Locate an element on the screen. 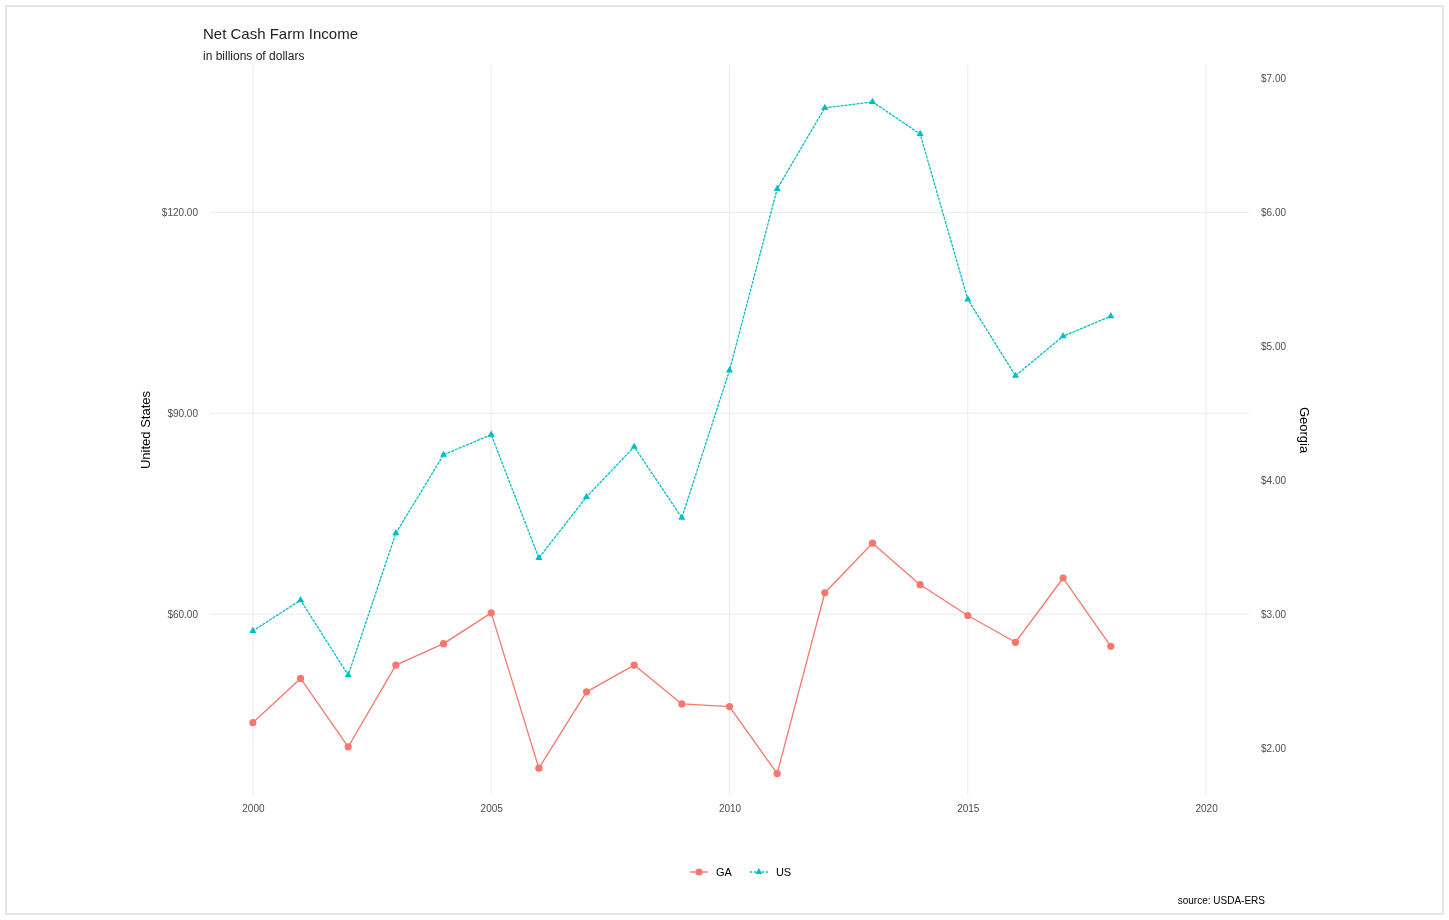 This screenshot has width=1449, height=920. source-note: source: USDA-ERS is located at coordinates (1221, 900).